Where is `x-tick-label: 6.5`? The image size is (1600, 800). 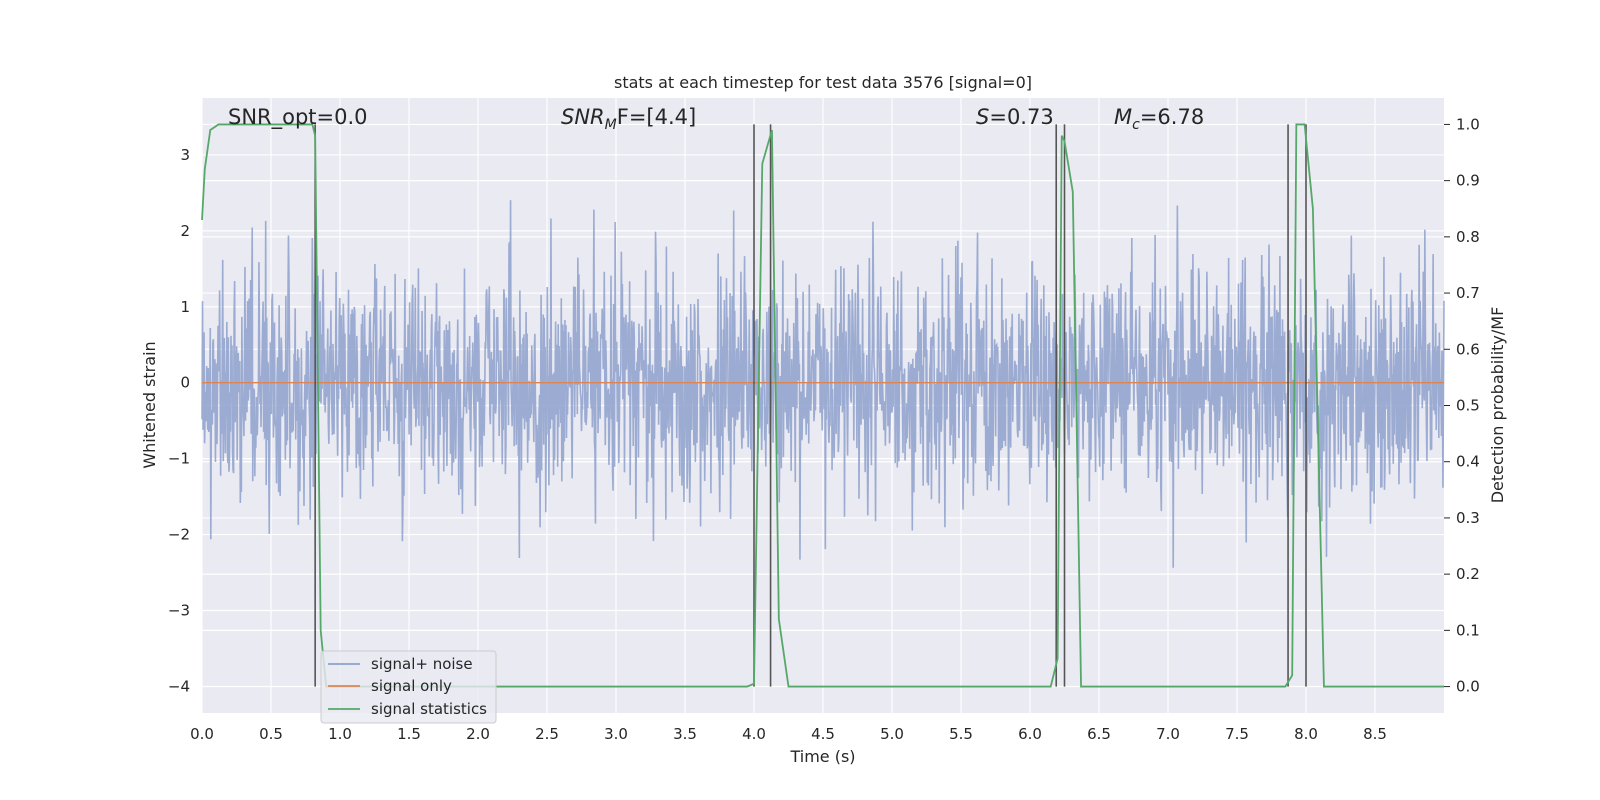 x-tick-label: 6.5 is located at coordinates (1099, 734).